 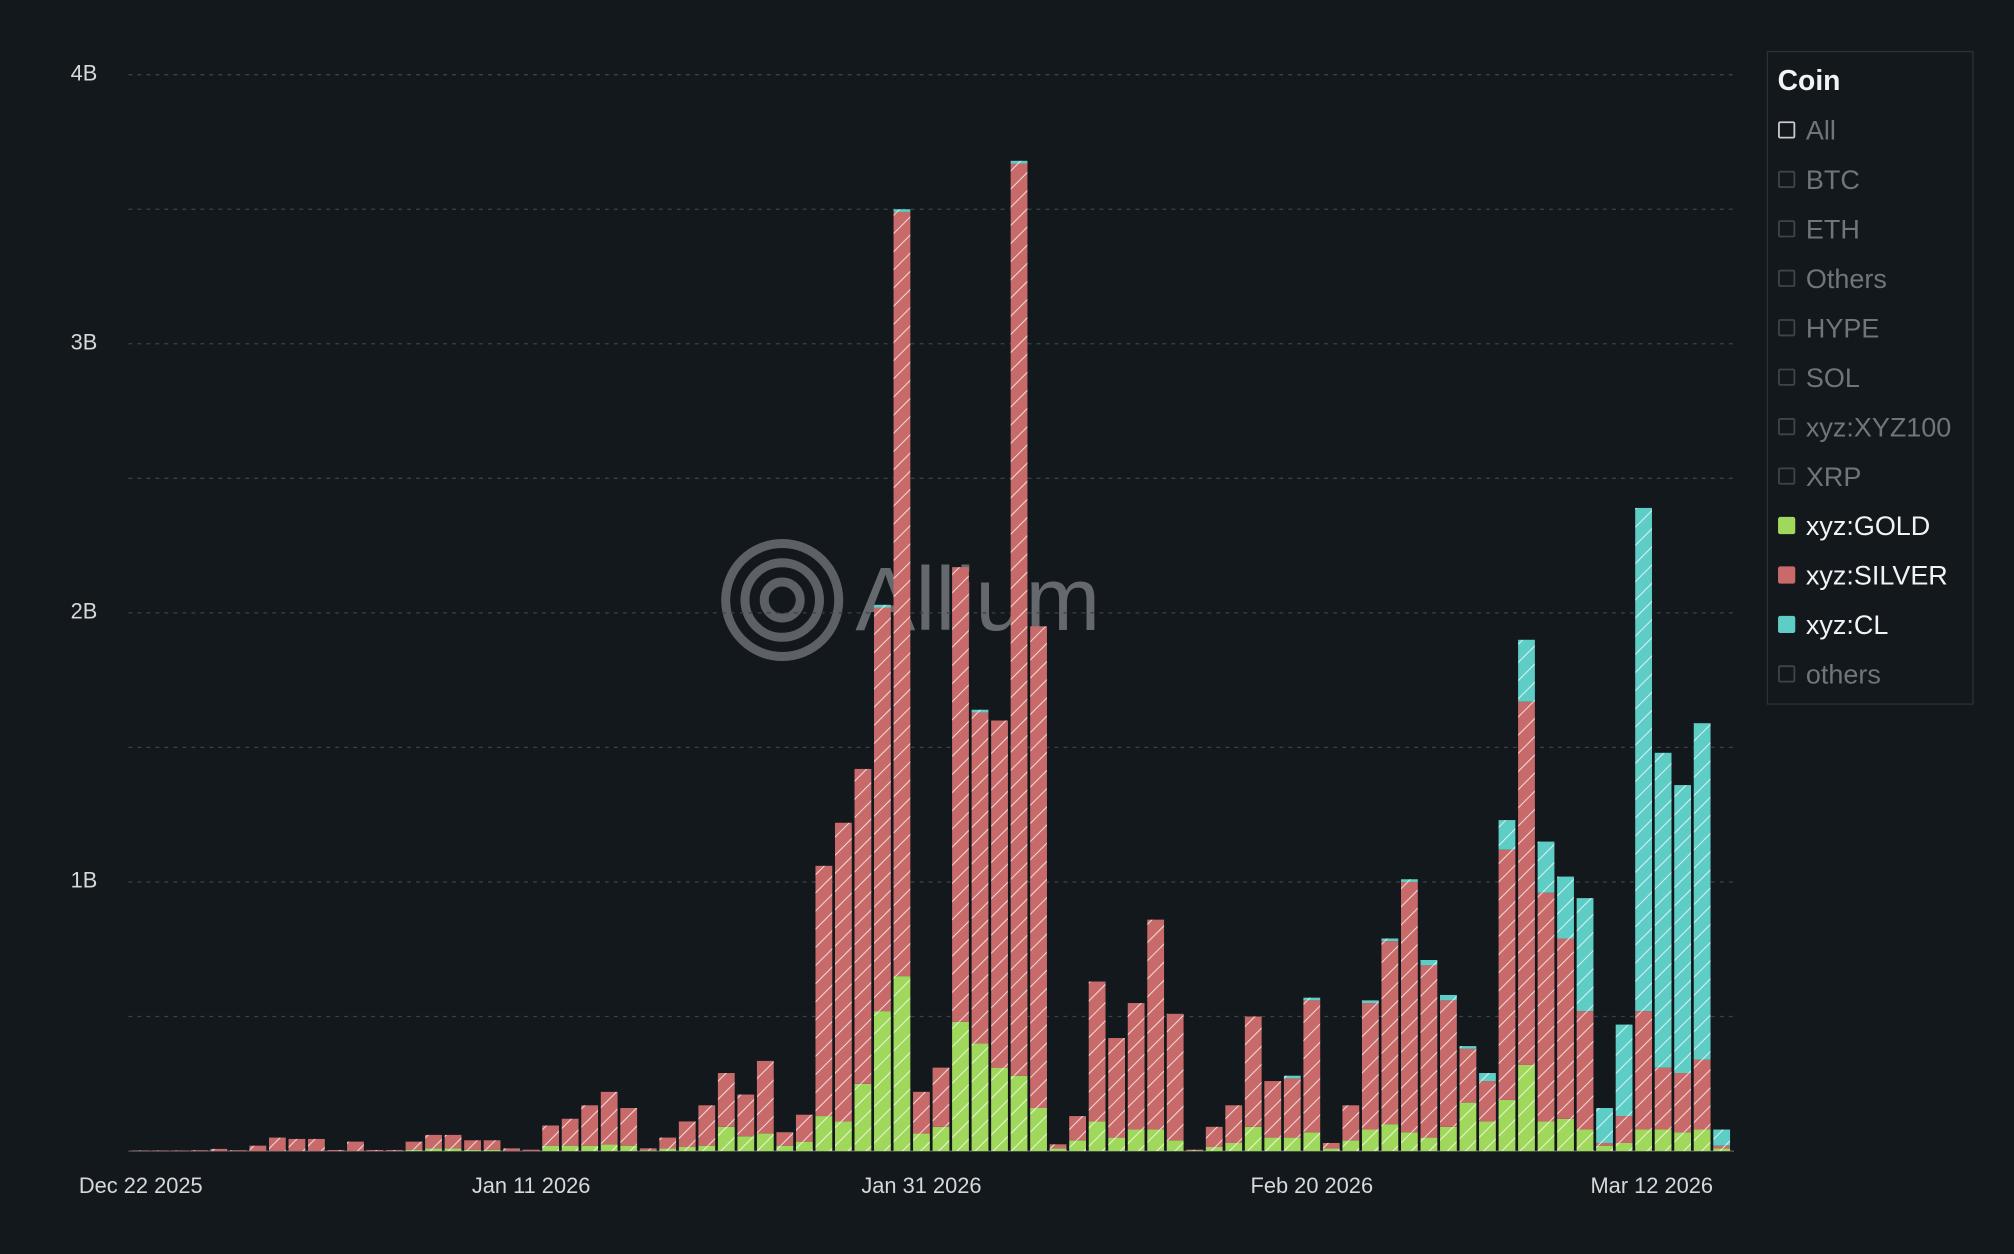 What do you see at coordinates (1833, 230) in the screenshot?
I see `legend-label: ETH` at bounding box center [1833, 230].